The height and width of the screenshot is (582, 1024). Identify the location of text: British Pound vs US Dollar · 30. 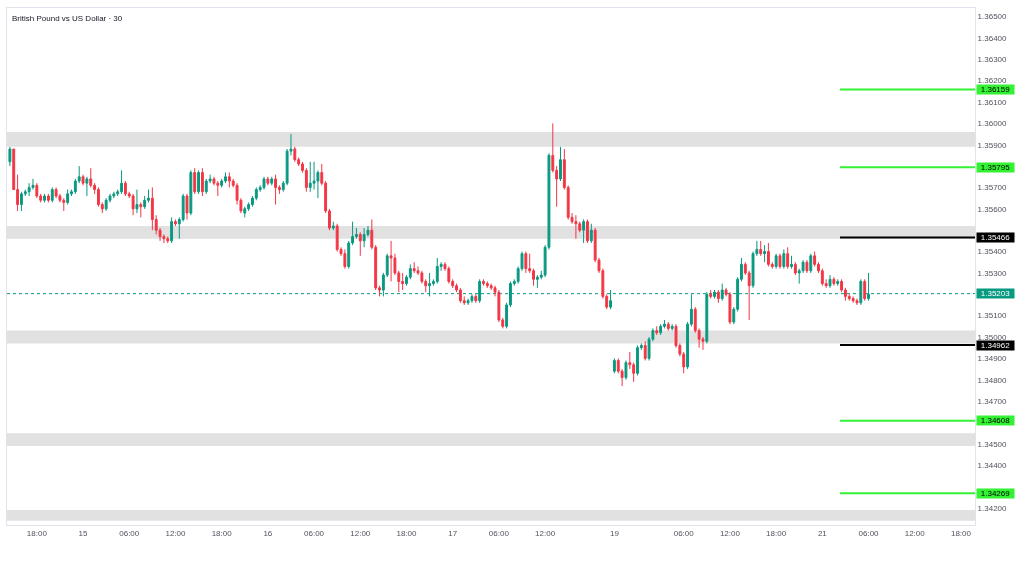
(67, 18).